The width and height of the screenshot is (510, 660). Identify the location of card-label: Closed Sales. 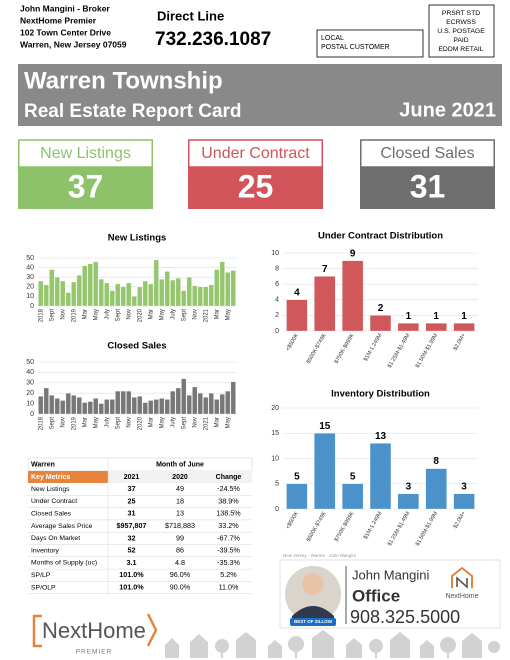
(427, 153).